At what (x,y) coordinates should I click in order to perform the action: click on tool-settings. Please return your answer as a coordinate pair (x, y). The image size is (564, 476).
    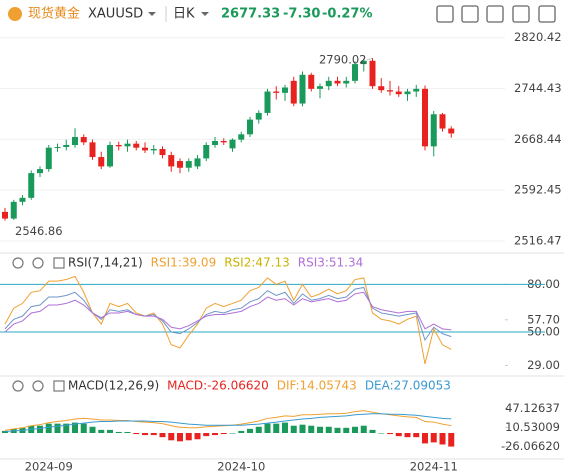
    Looking at the image, I should click on (547, 14).